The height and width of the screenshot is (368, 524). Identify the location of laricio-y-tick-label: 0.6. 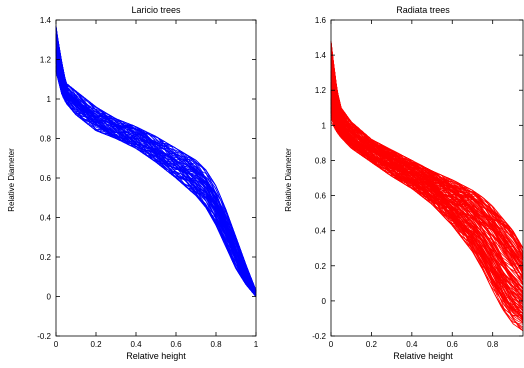
(46, 178).